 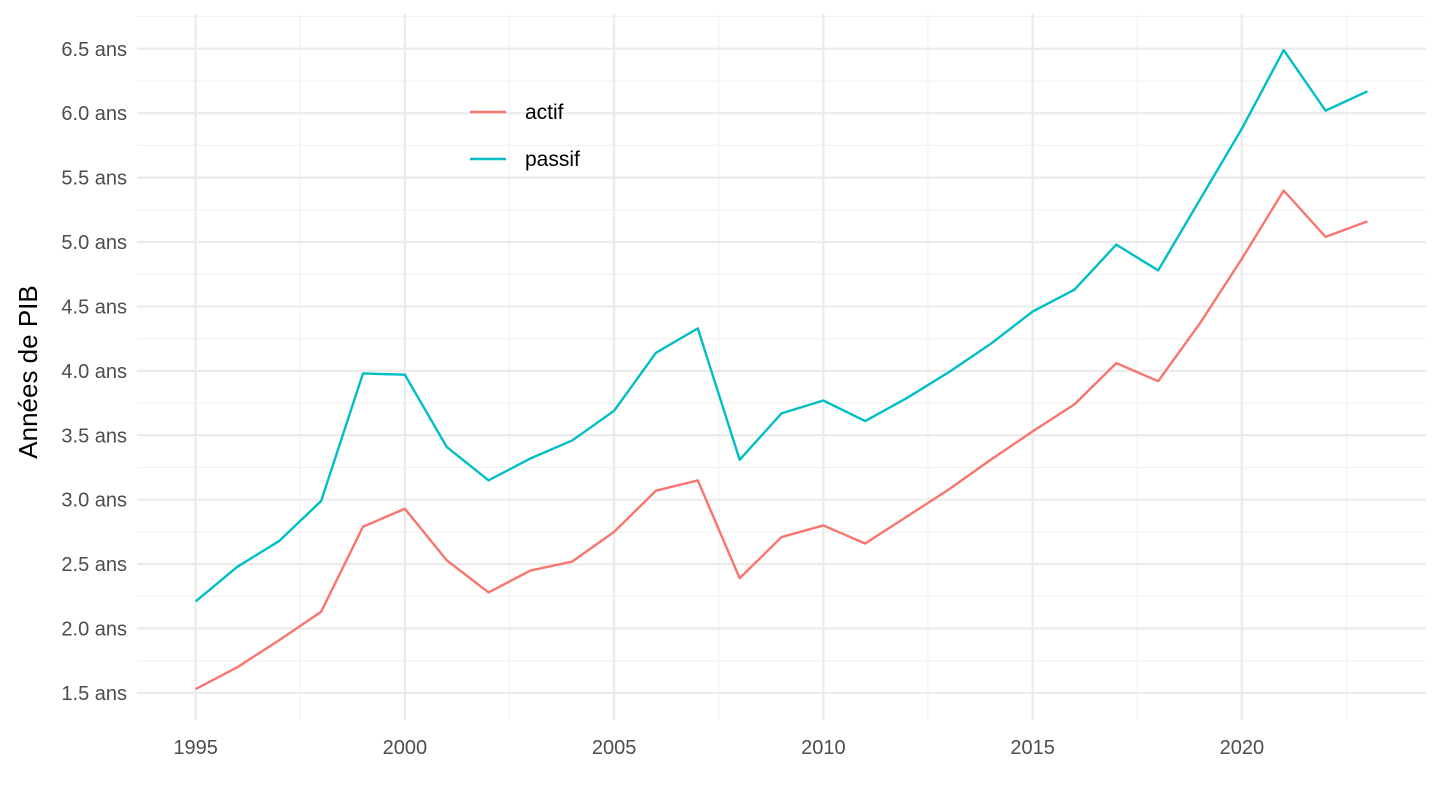 What do you see at coordinates (195, 748) in the screenshot?
I see `x-tick-label: 1995` at bounding box center [195, 748].